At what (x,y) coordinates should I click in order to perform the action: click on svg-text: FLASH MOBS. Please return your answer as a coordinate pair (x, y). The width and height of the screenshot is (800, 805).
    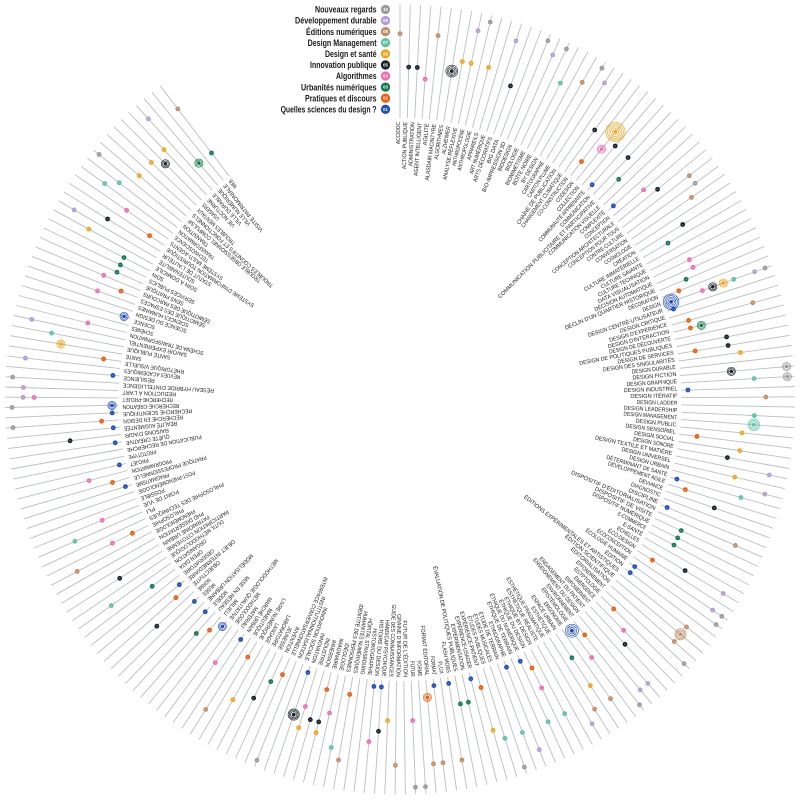
    Looking at the image, I should click on (445, 657).